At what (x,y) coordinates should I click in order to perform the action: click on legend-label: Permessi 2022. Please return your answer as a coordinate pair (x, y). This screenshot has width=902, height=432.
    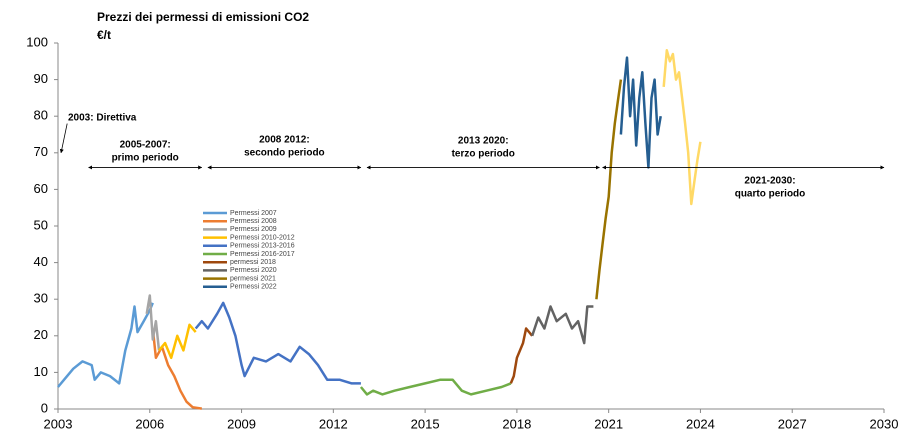
    Looking at the image, I should click on (253, 287).